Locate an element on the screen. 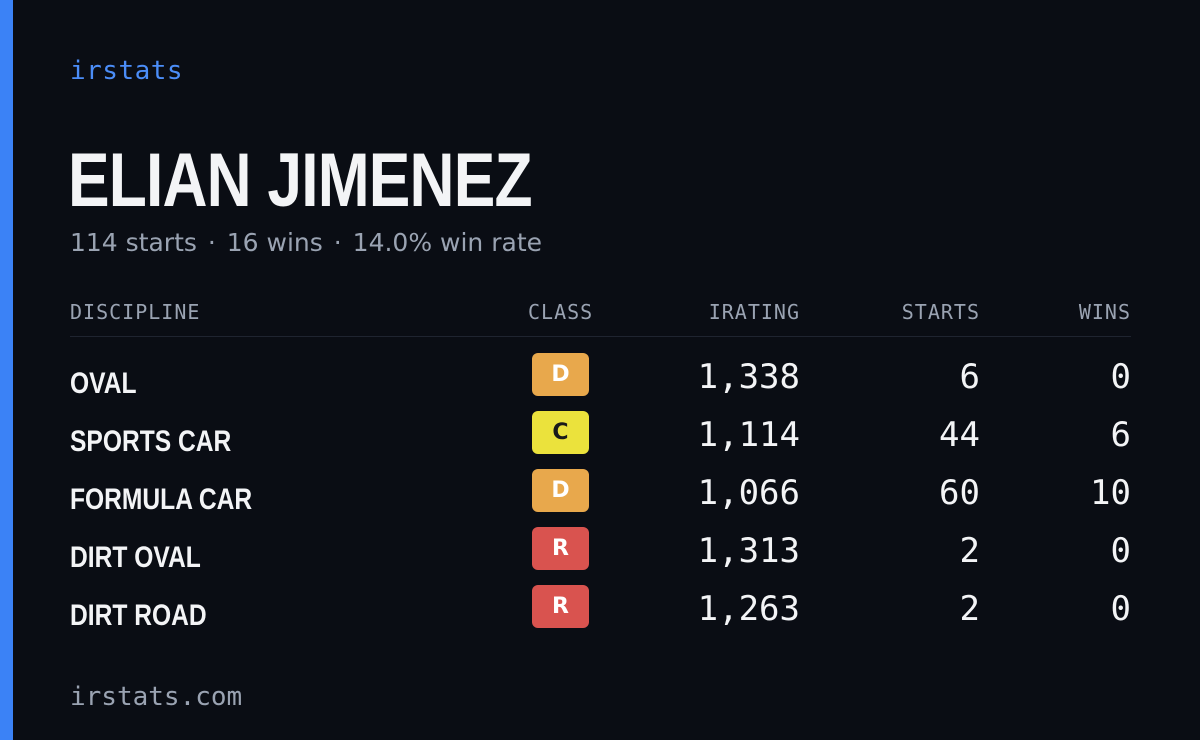  footer-url: irstats.com is located at coordinates (156, 697).